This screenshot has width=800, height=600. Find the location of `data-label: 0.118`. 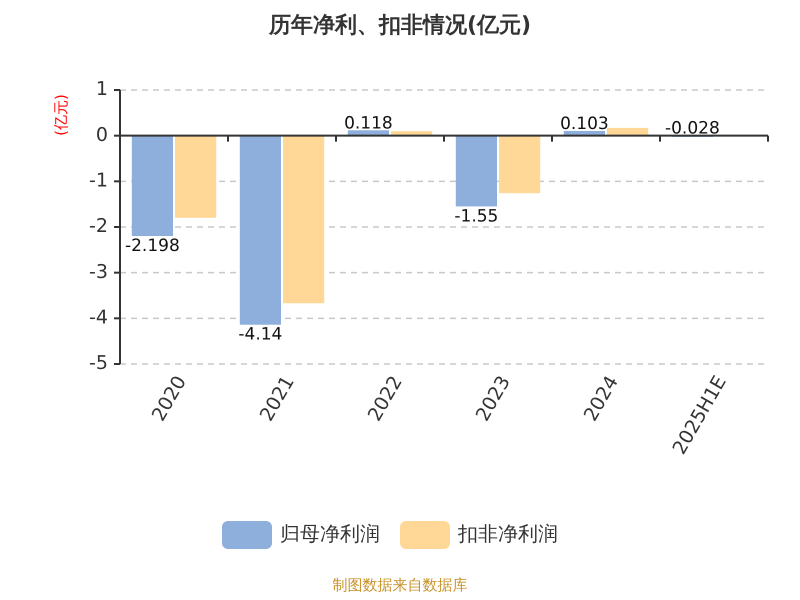

data-label: 0.118 is located at coordinates (368, 123).